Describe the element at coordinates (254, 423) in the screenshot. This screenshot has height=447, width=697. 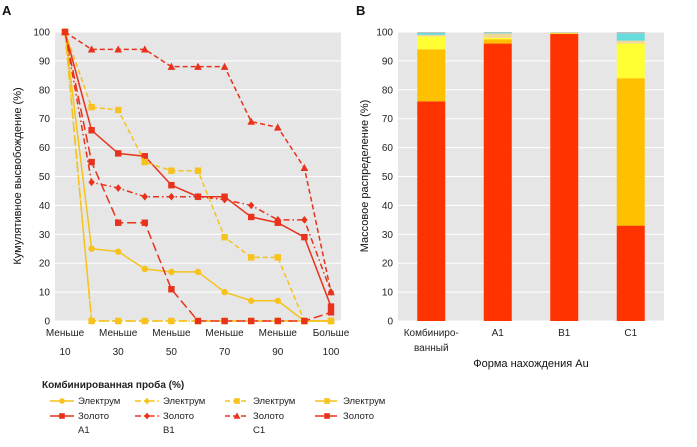
I see `legend-item: Золото C1` at that location.